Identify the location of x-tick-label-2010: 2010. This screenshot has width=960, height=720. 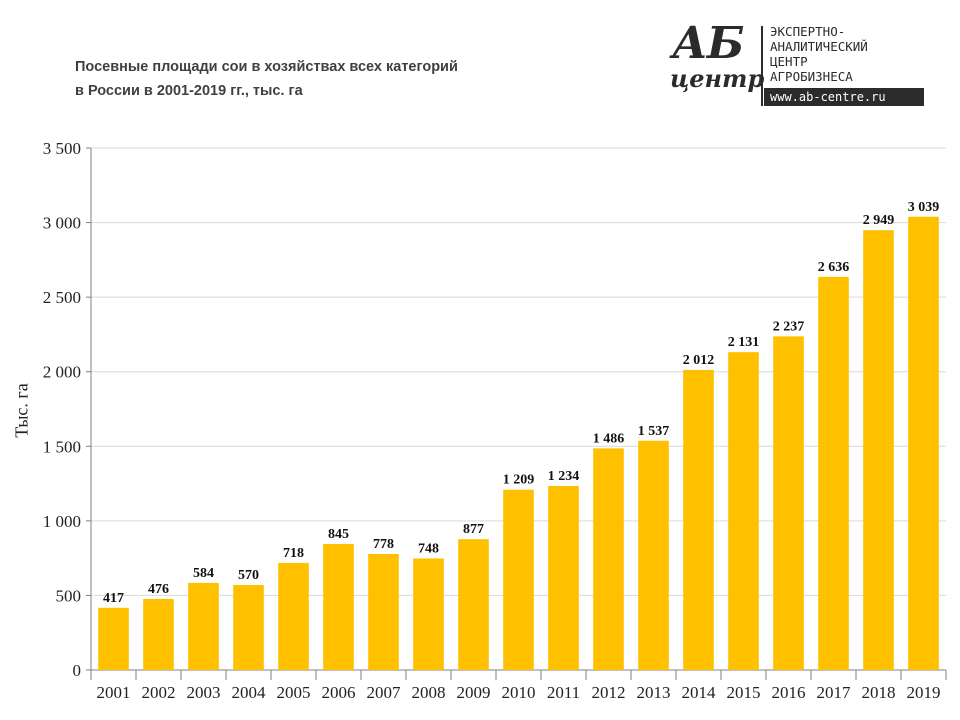
(519, 692).